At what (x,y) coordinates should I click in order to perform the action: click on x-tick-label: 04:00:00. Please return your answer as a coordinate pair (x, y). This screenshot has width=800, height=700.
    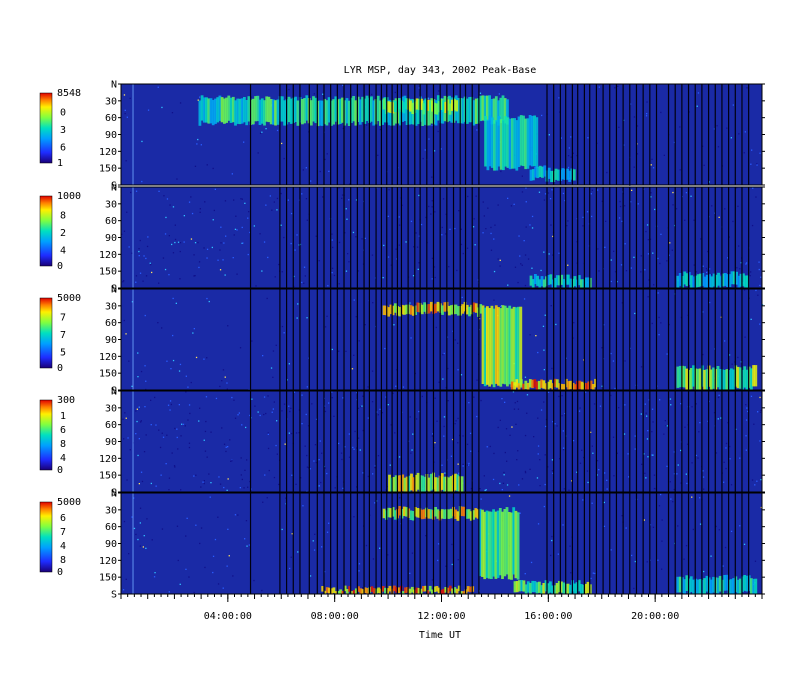
    Looking at the image, I should click on (228, 616).